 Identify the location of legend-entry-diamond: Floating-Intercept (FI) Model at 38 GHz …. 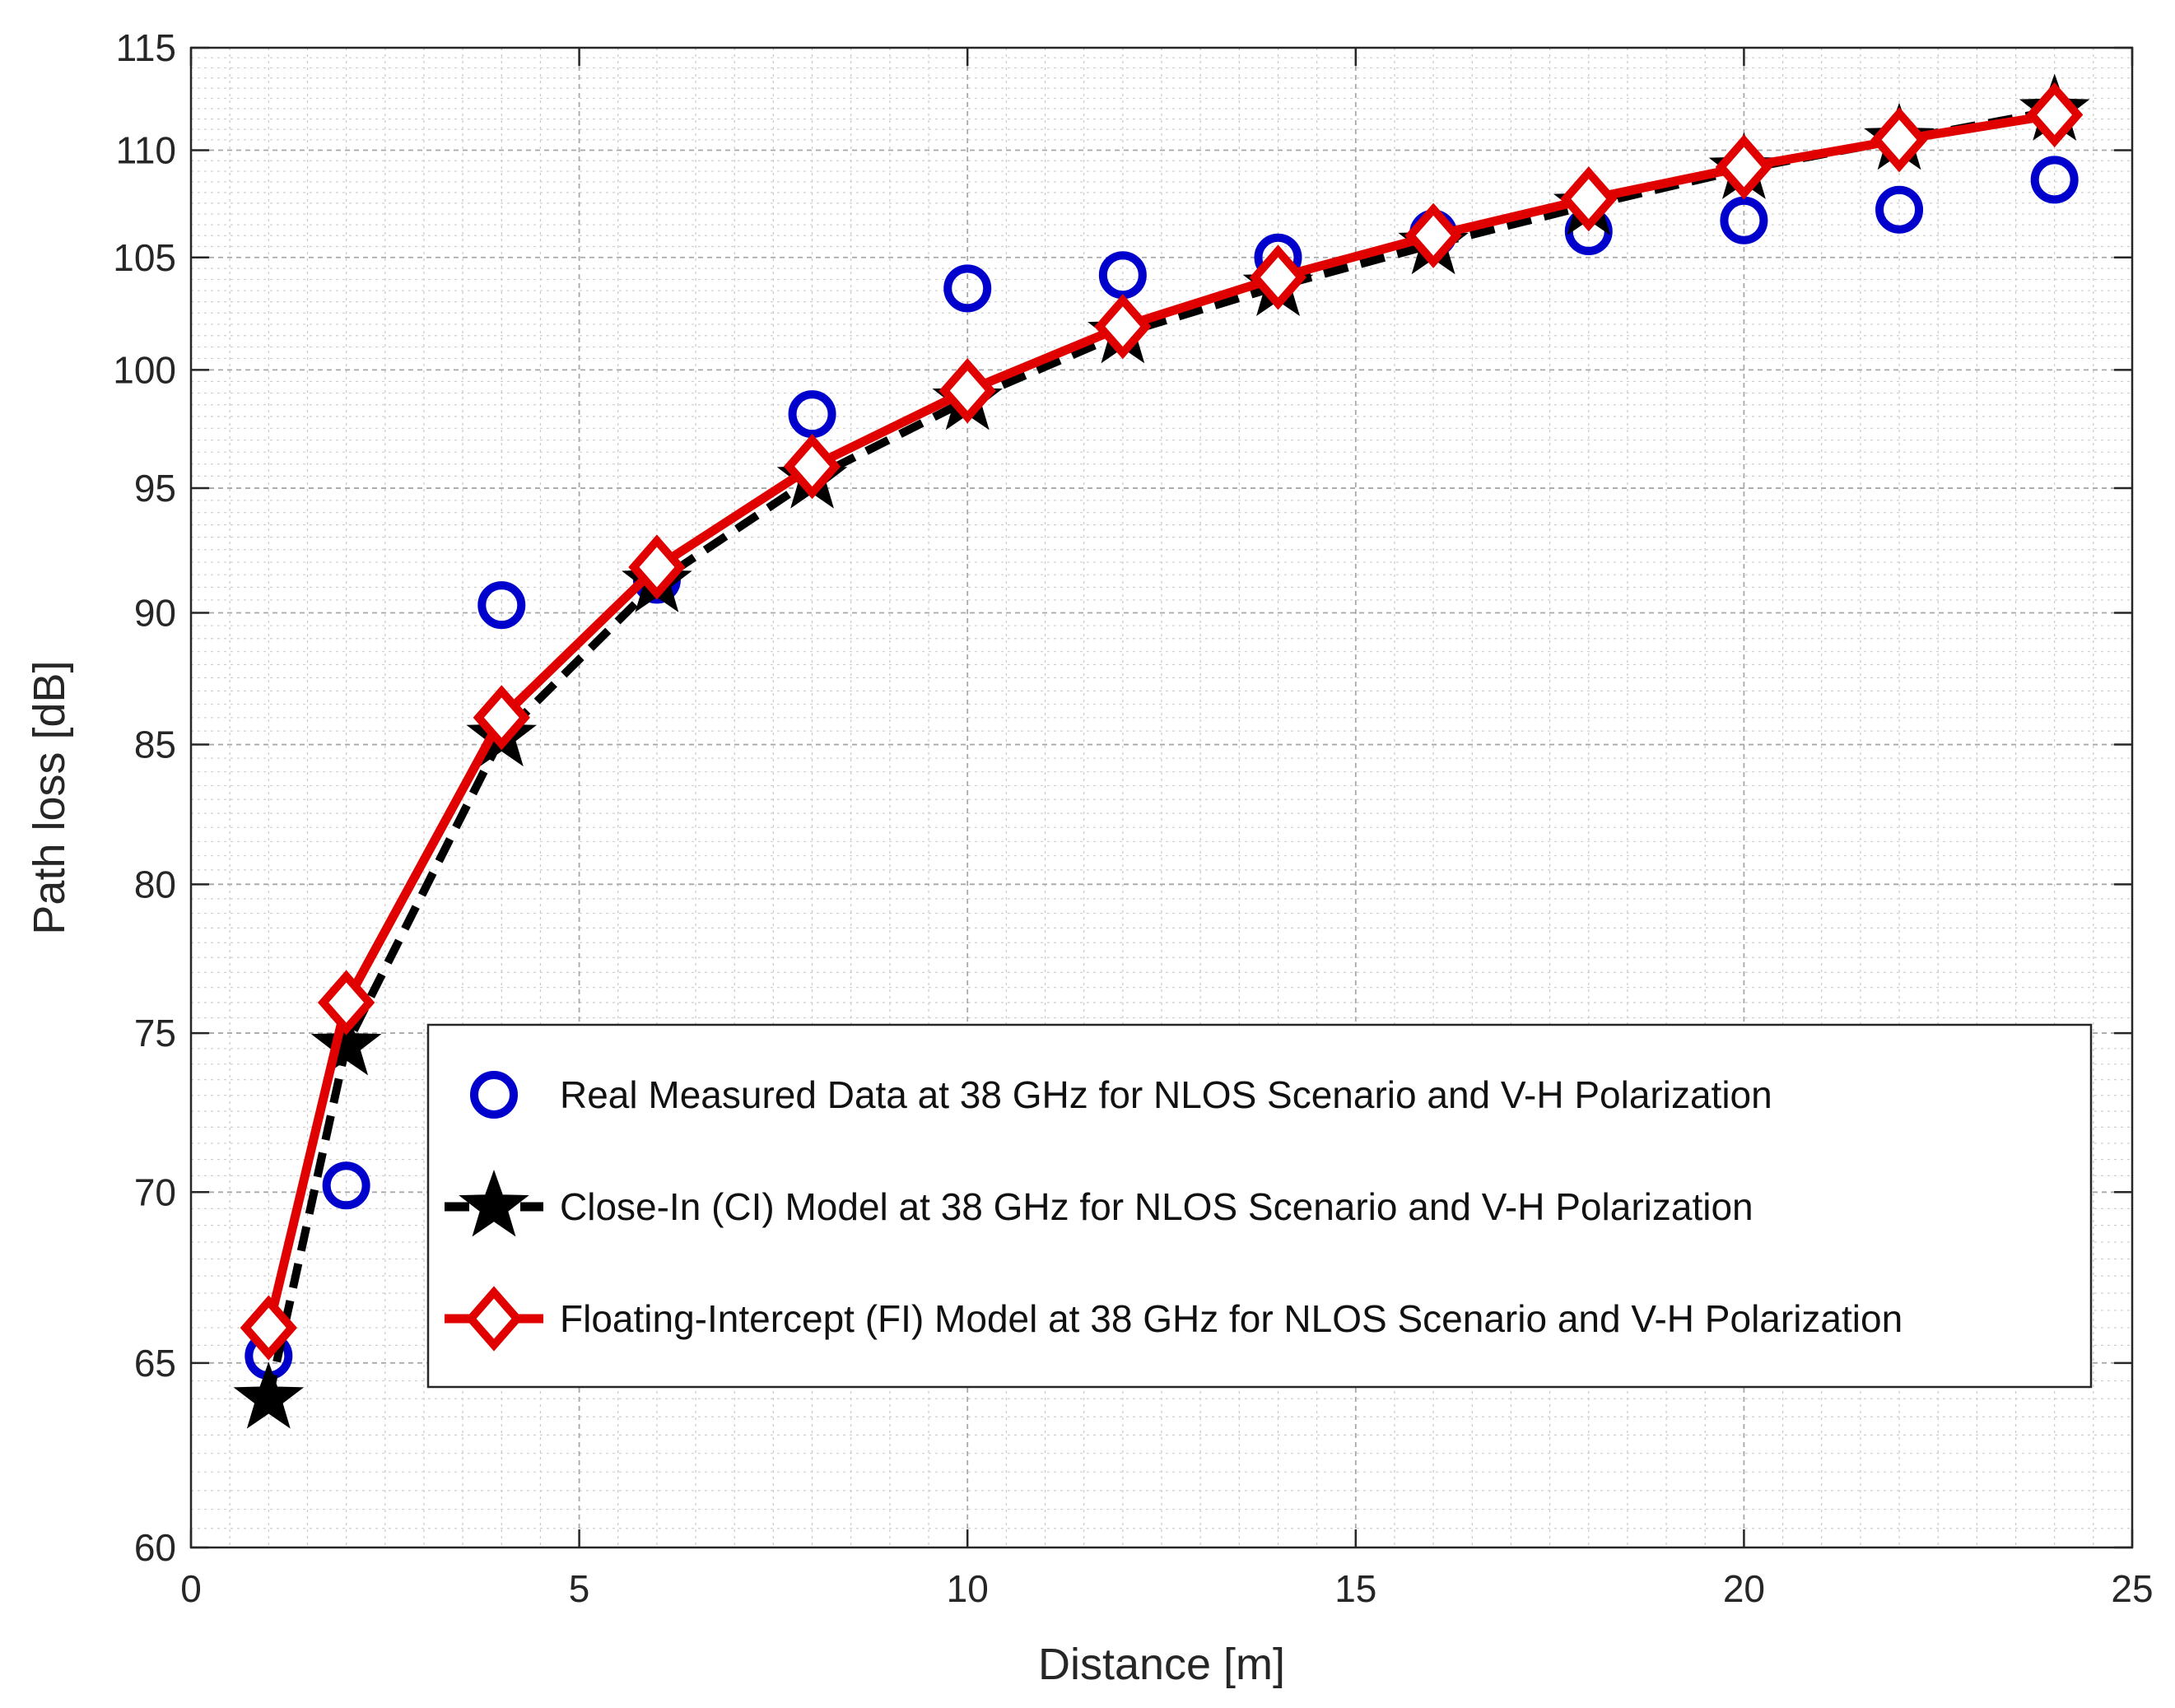
(1174, 1319).